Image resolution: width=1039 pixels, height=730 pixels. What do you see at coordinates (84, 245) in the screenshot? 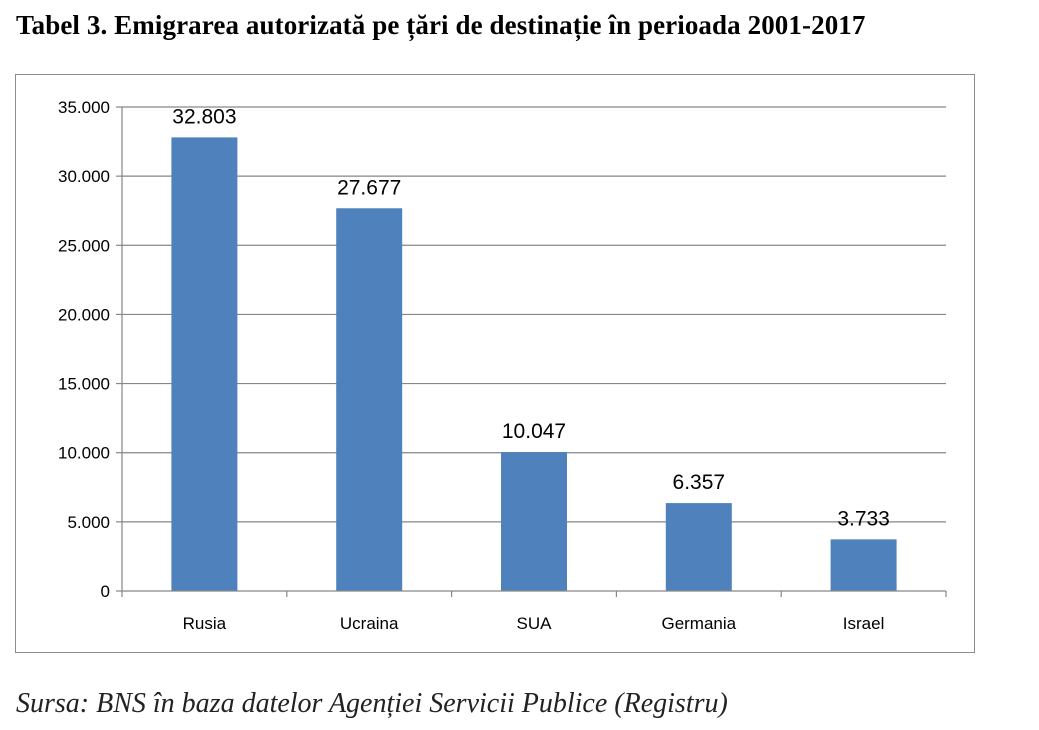
I see `y-tick-label: 25.000` at bounding box center [84, 245].